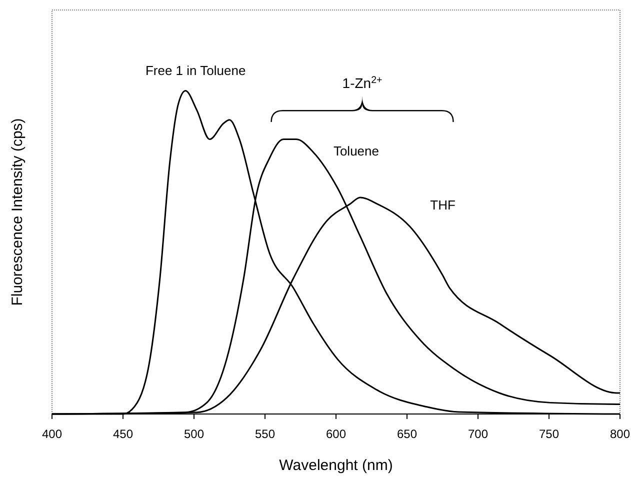  Describe the element at coordinates (195, 70) in the screenshot. I see `series-label: Free 1 in Toluene` at that location.